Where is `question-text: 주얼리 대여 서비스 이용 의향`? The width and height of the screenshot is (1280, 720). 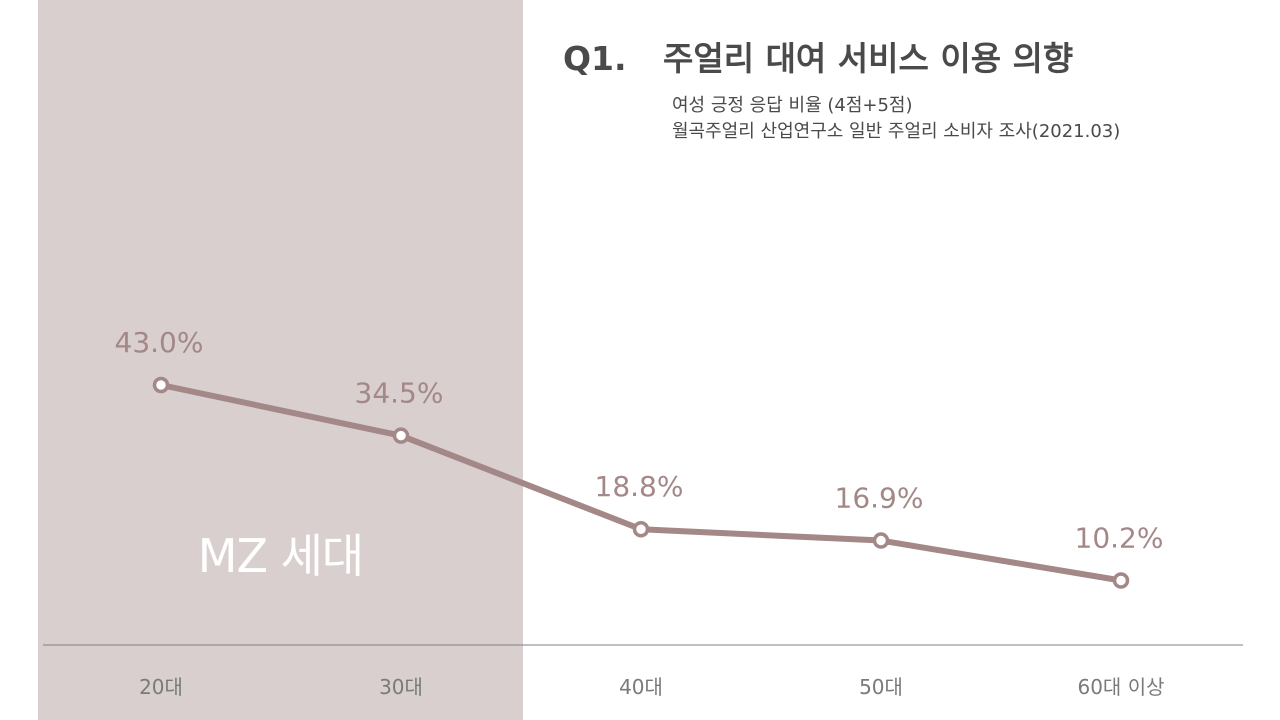 question-text: 주얼리 대여 서비스 이용 의향 is located at coordinates (868, 58).